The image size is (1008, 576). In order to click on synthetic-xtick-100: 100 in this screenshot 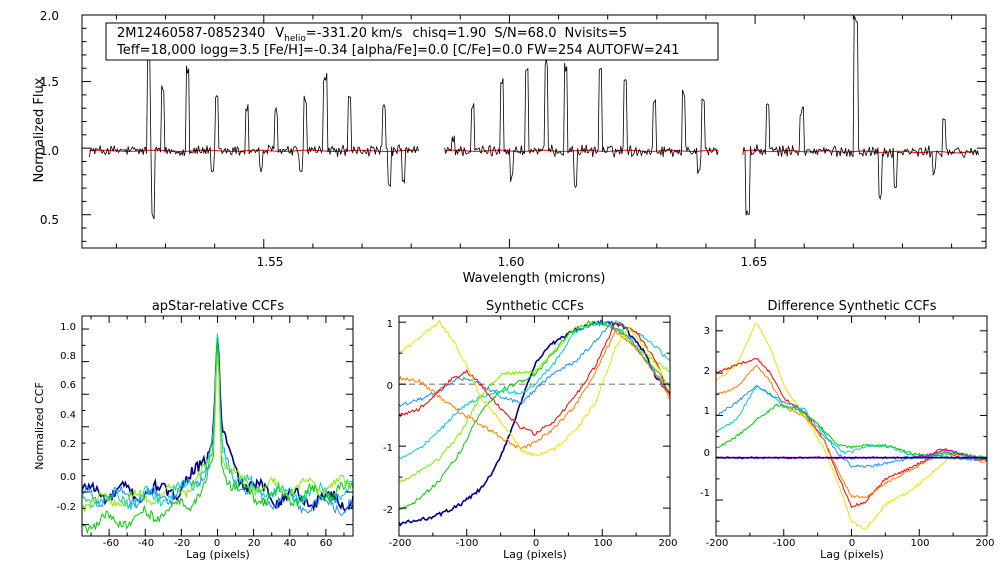, I will do `click(602, 543)`.